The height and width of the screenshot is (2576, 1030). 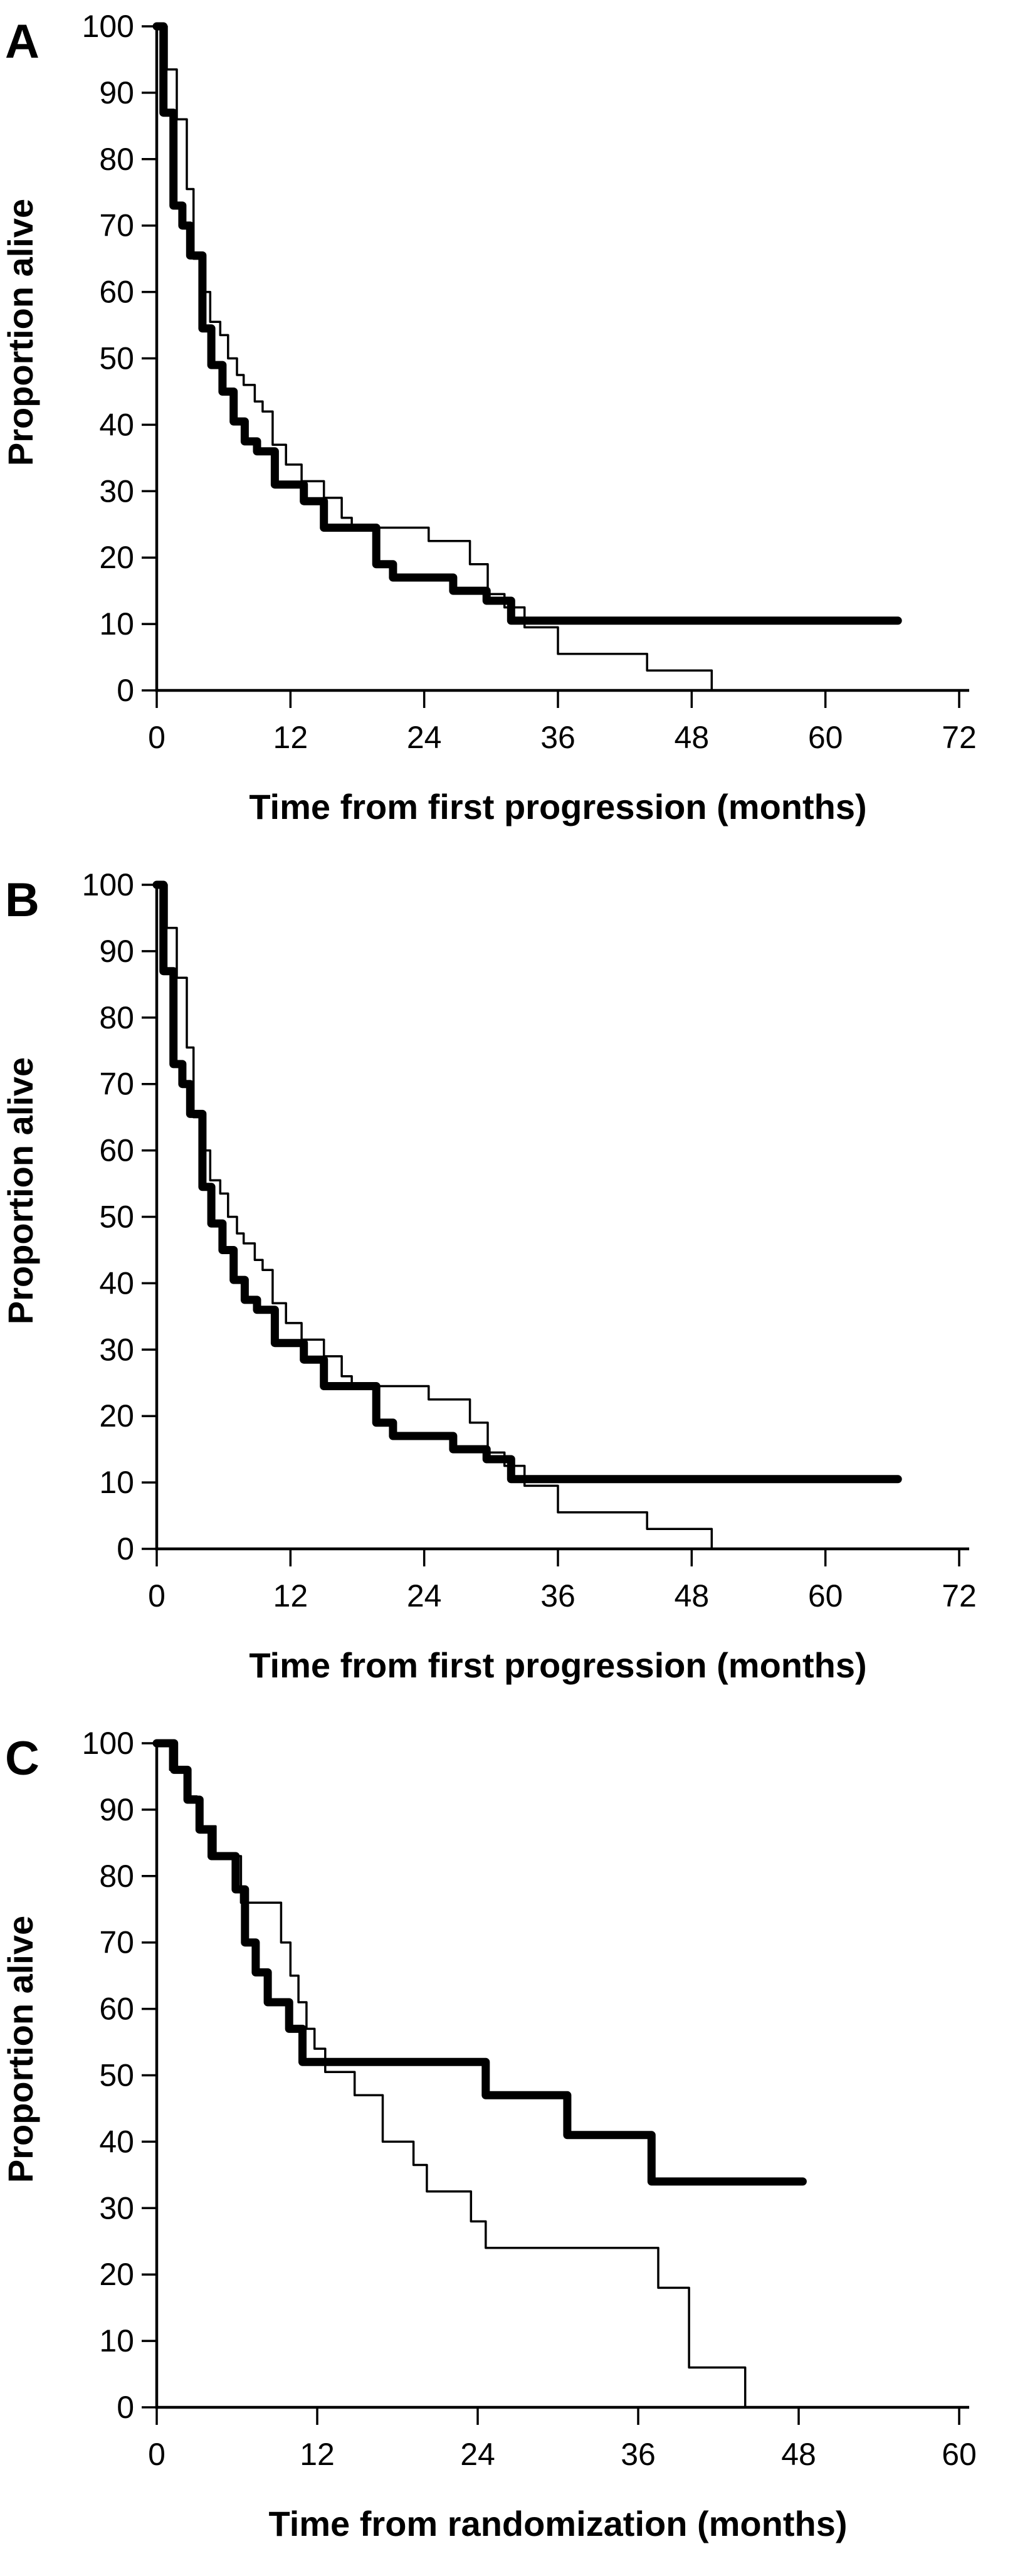 I want to click on thick-curve, so click(x=480, y=1963).